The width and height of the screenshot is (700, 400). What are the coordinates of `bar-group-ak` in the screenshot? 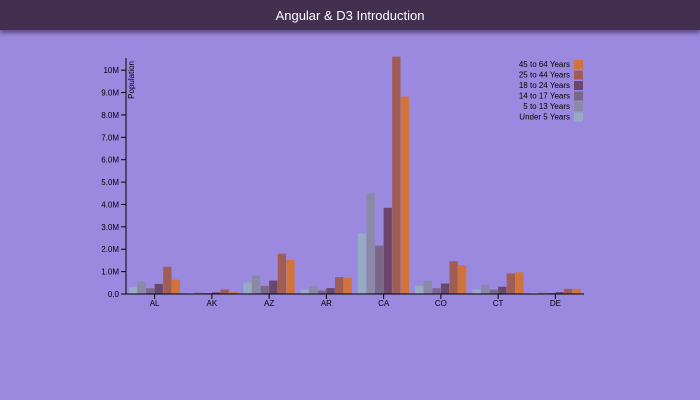 It's located at (212, 291).